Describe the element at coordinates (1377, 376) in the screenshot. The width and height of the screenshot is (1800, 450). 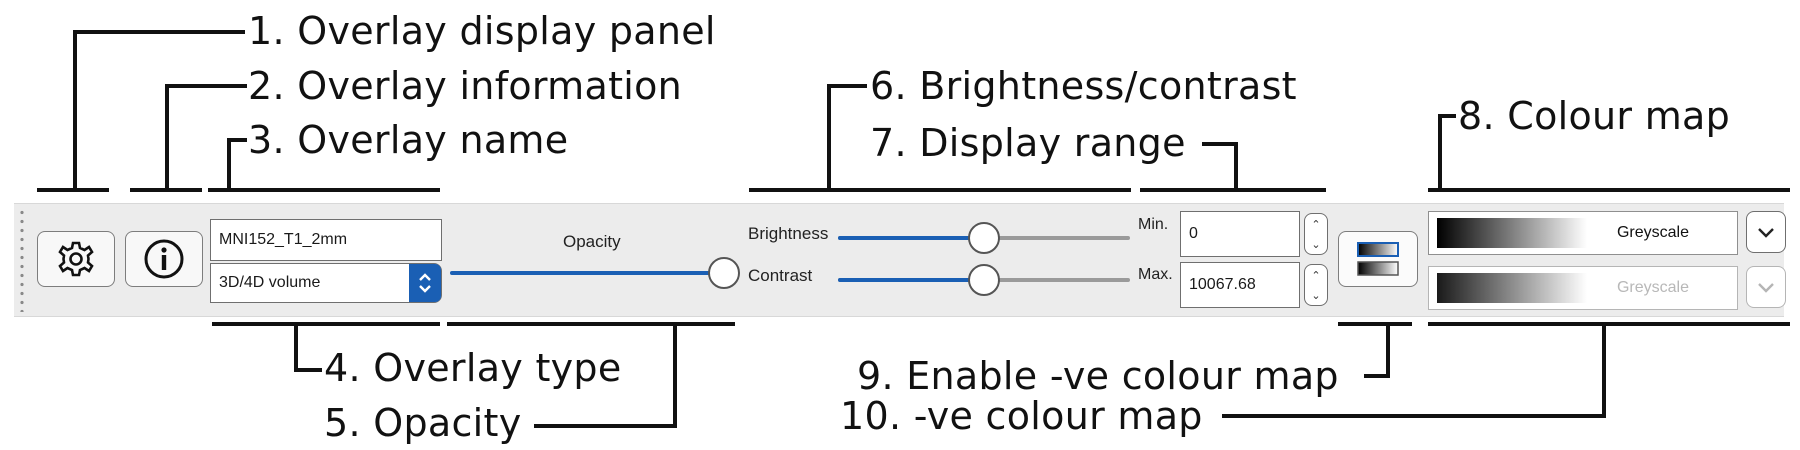
I see `callout-9-line-h` at that location.